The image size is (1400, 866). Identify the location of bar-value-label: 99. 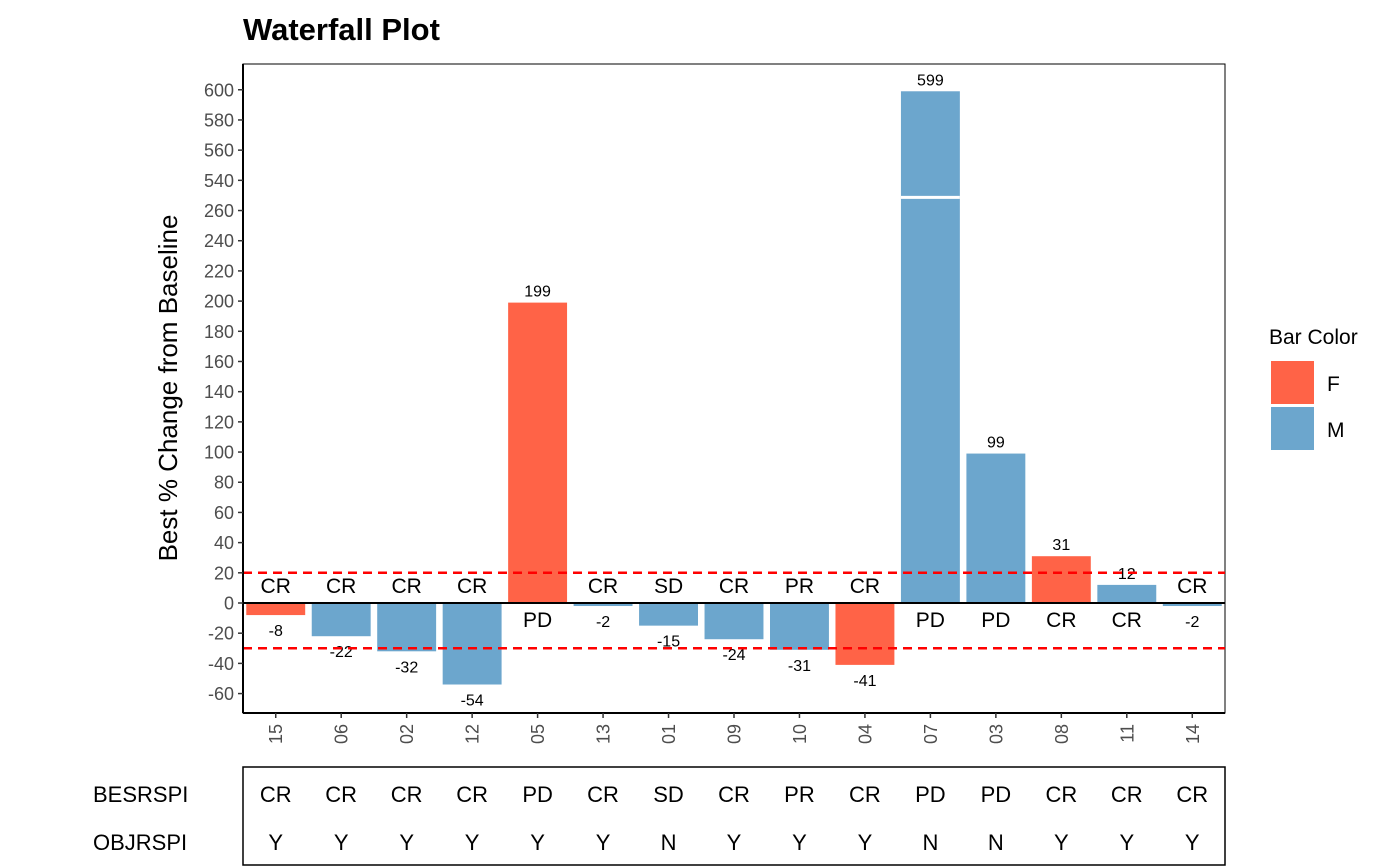
(996, 443).